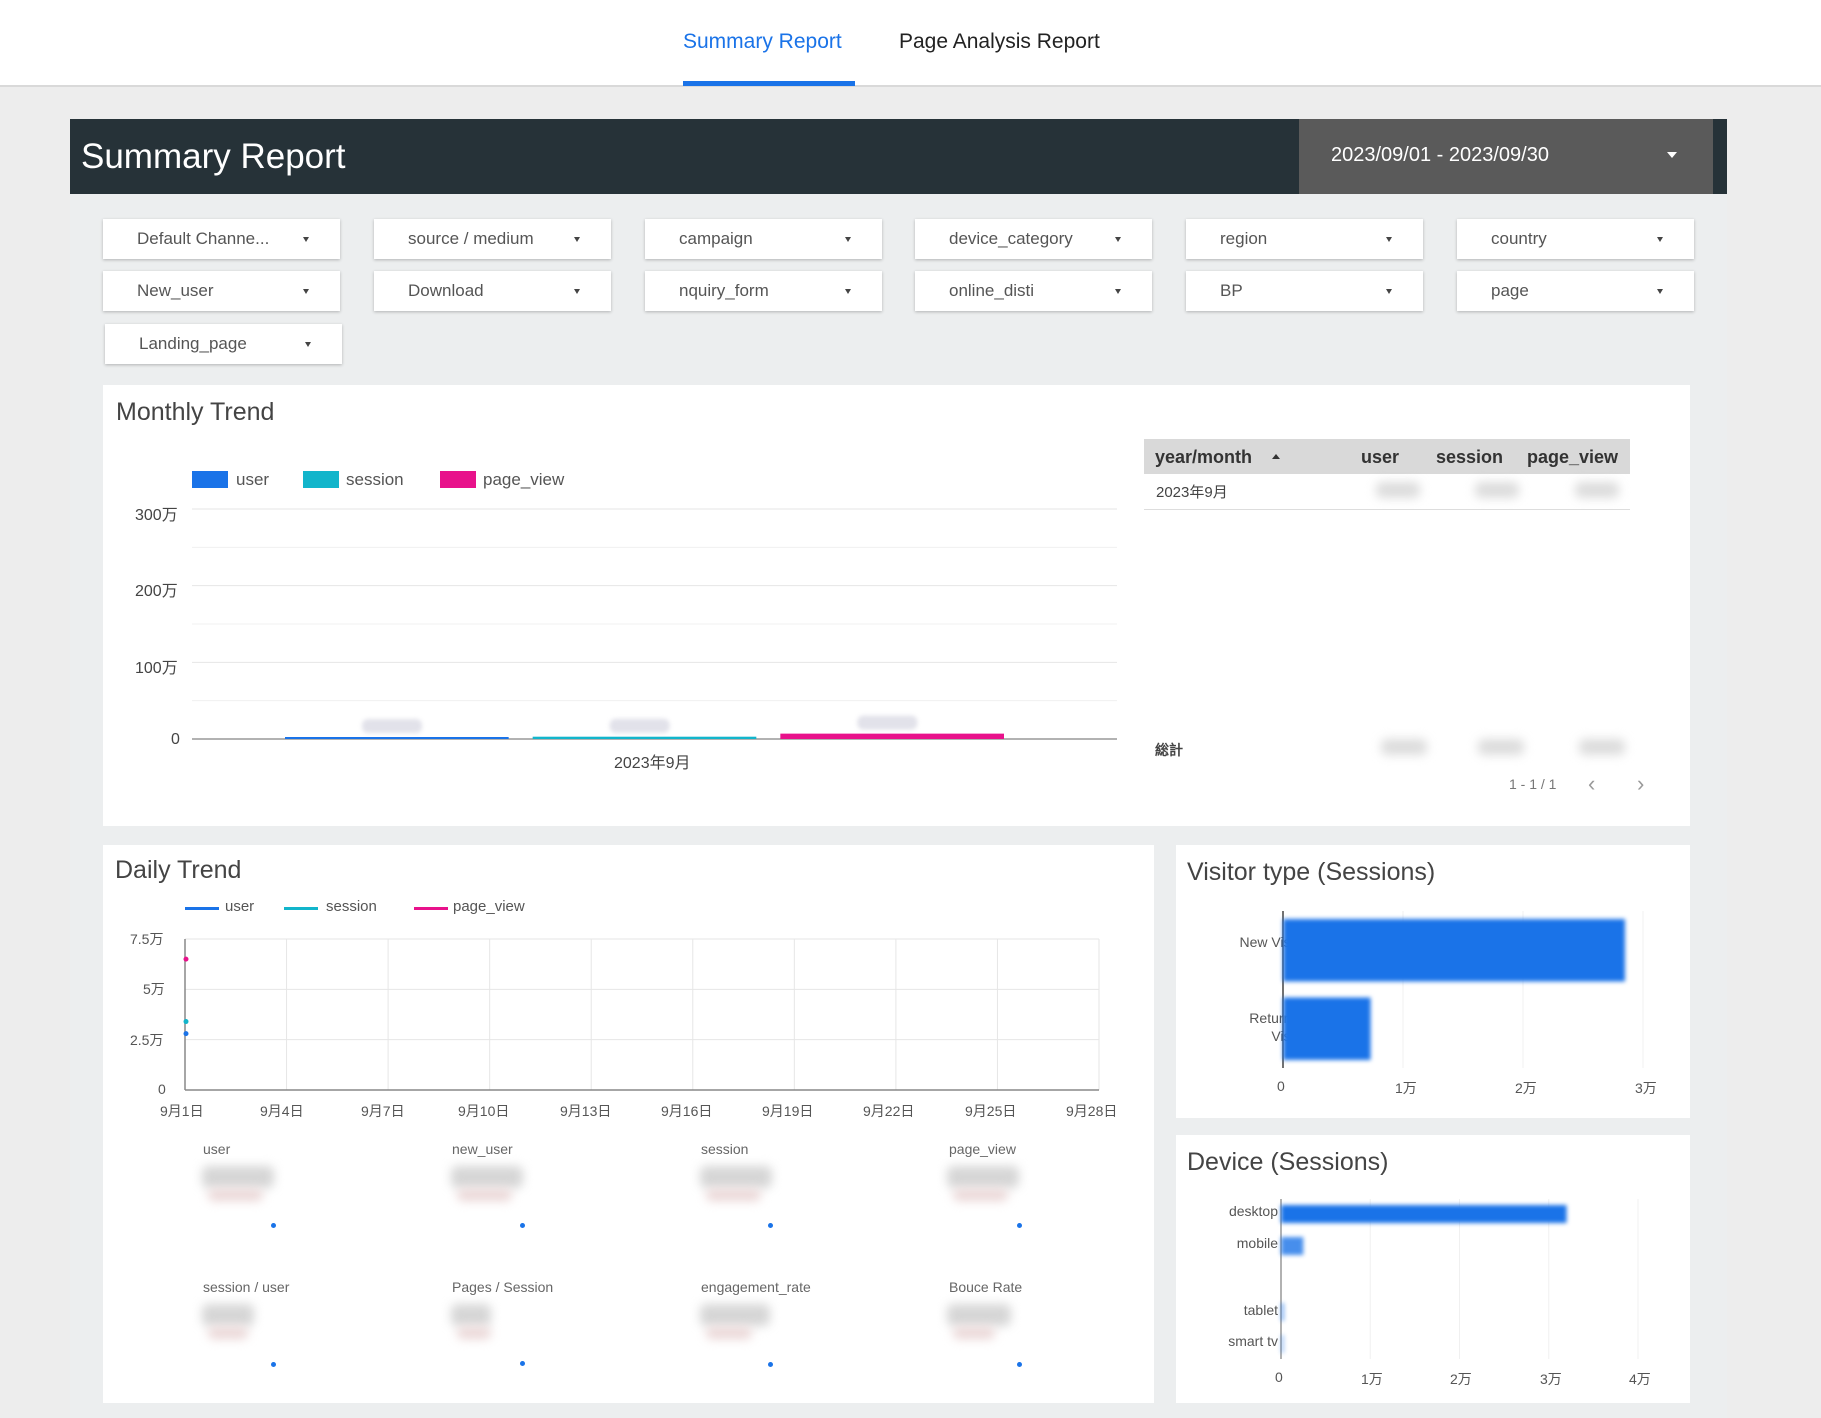 The height and width of the screenshot is (1418, 1821). What do you see at coordinates (1573, 457) in the screenshot?
I see `column-header-page-view: page_view` at bounding box center [1573, 457].